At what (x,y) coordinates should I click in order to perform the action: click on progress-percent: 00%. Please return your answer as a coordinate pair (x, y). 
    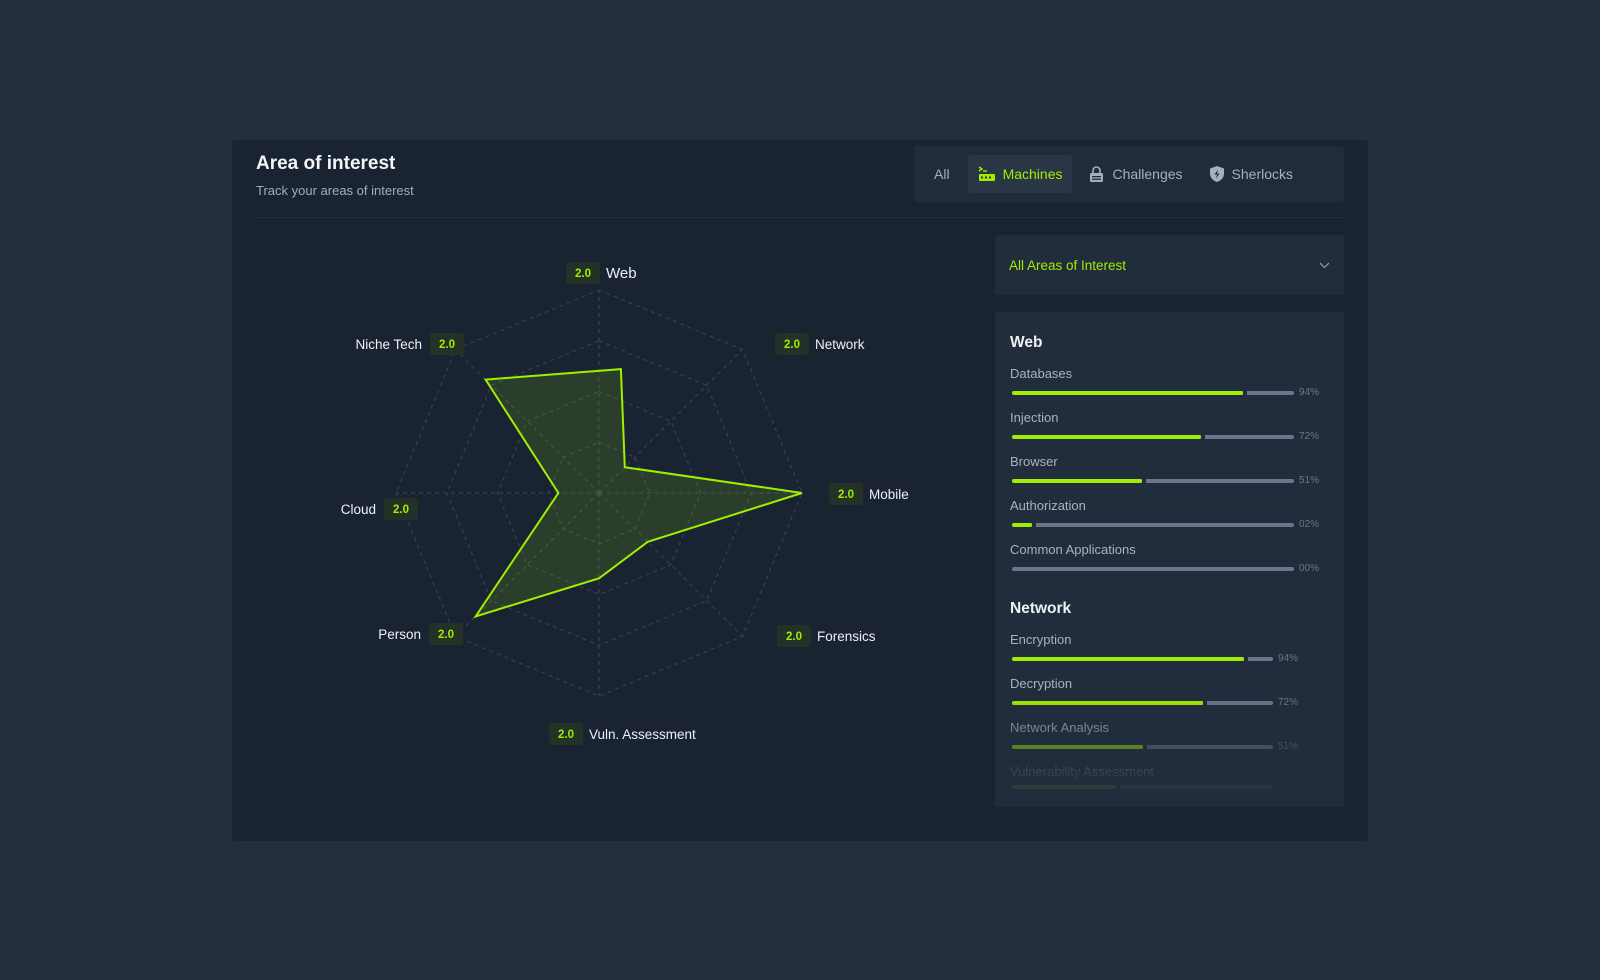
    Looking at the image, I should click on (1309, 568).